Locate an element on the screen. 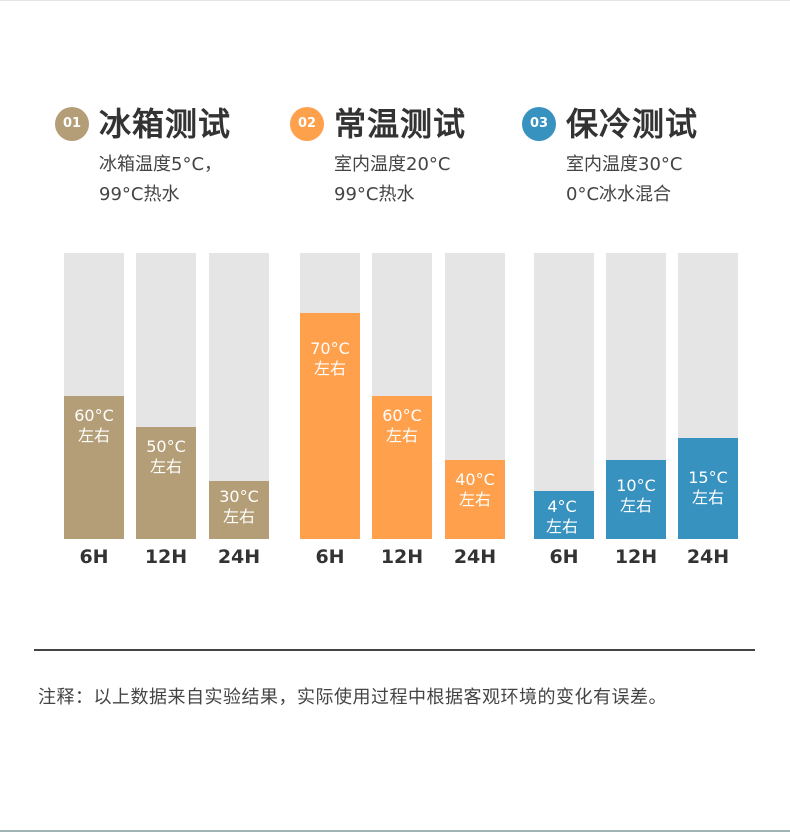 This screenshot has width=790, height=832. bar-value-label: 15°C 左右 is located at coordinates (708, 487).